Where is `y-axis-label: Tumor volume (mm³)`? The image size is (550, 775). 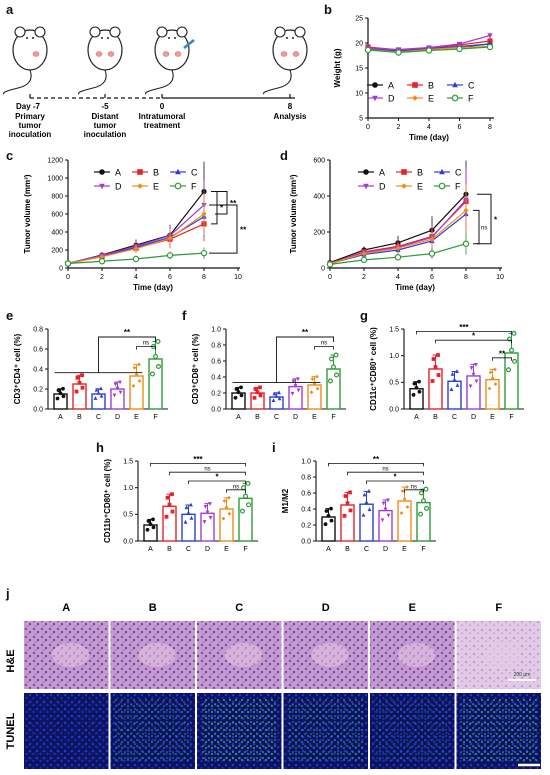 y-axis-label: Tumor volume (mm³) is located at coordinates (27, 213).